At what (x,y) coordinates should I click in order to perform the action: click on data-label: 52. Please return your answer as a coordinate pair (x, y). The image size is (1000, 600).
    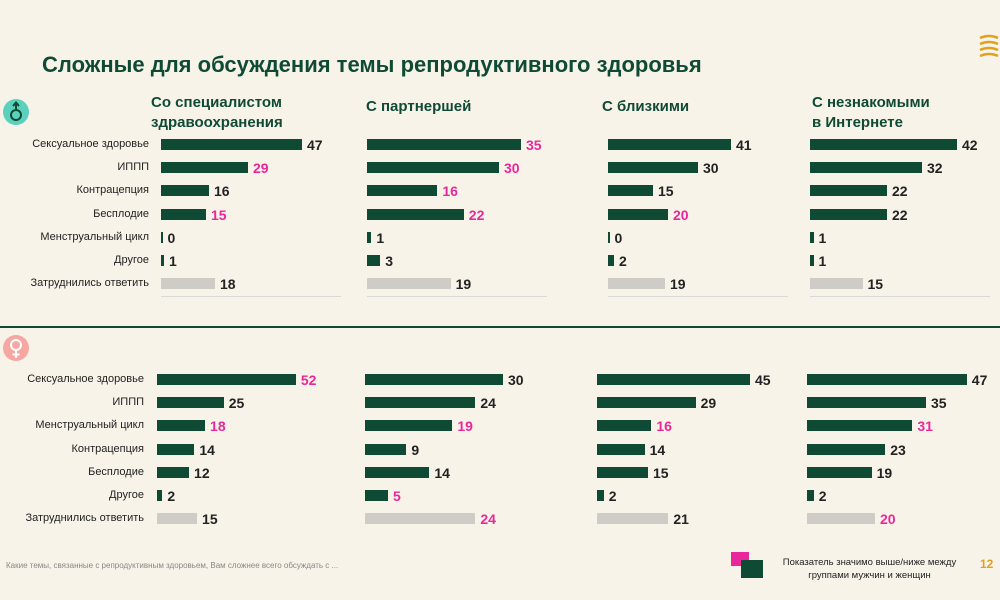
    Looking at the image, I should click on (308, 380).